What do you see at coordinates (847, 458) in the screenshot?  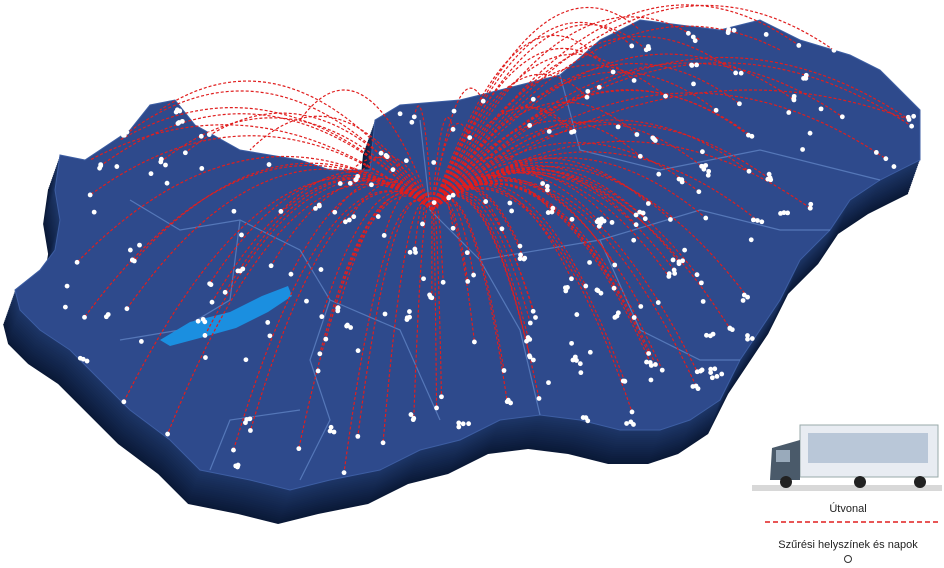 I see `truck` at bounding box center [847, 458].